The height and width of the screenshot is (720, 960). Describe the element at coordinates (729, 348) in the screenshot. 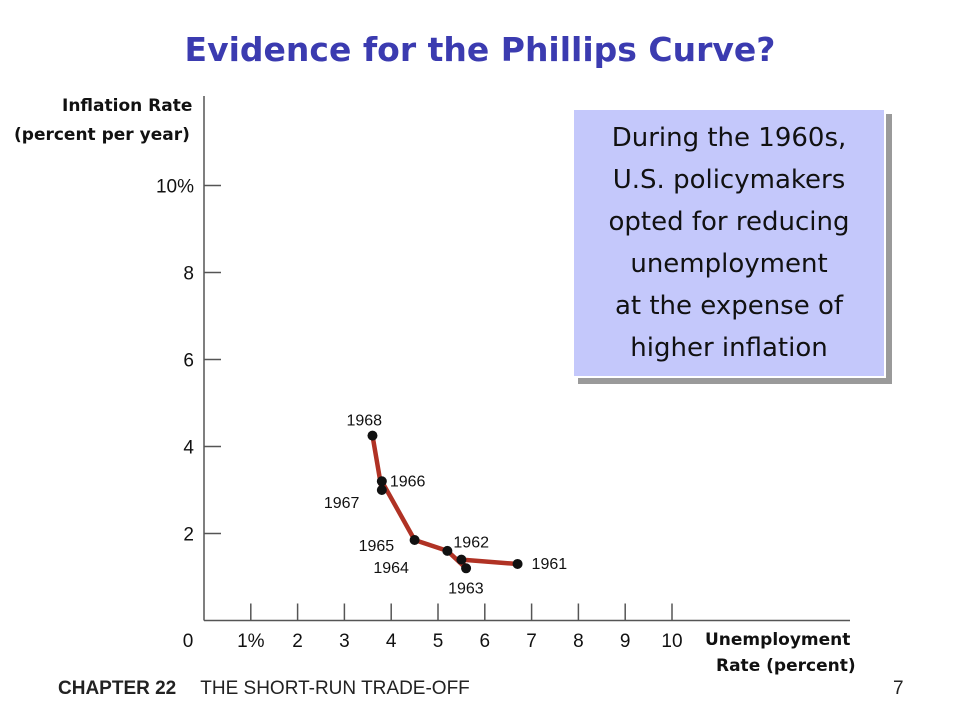

I see `annotation-line: higher inflation` at that location.